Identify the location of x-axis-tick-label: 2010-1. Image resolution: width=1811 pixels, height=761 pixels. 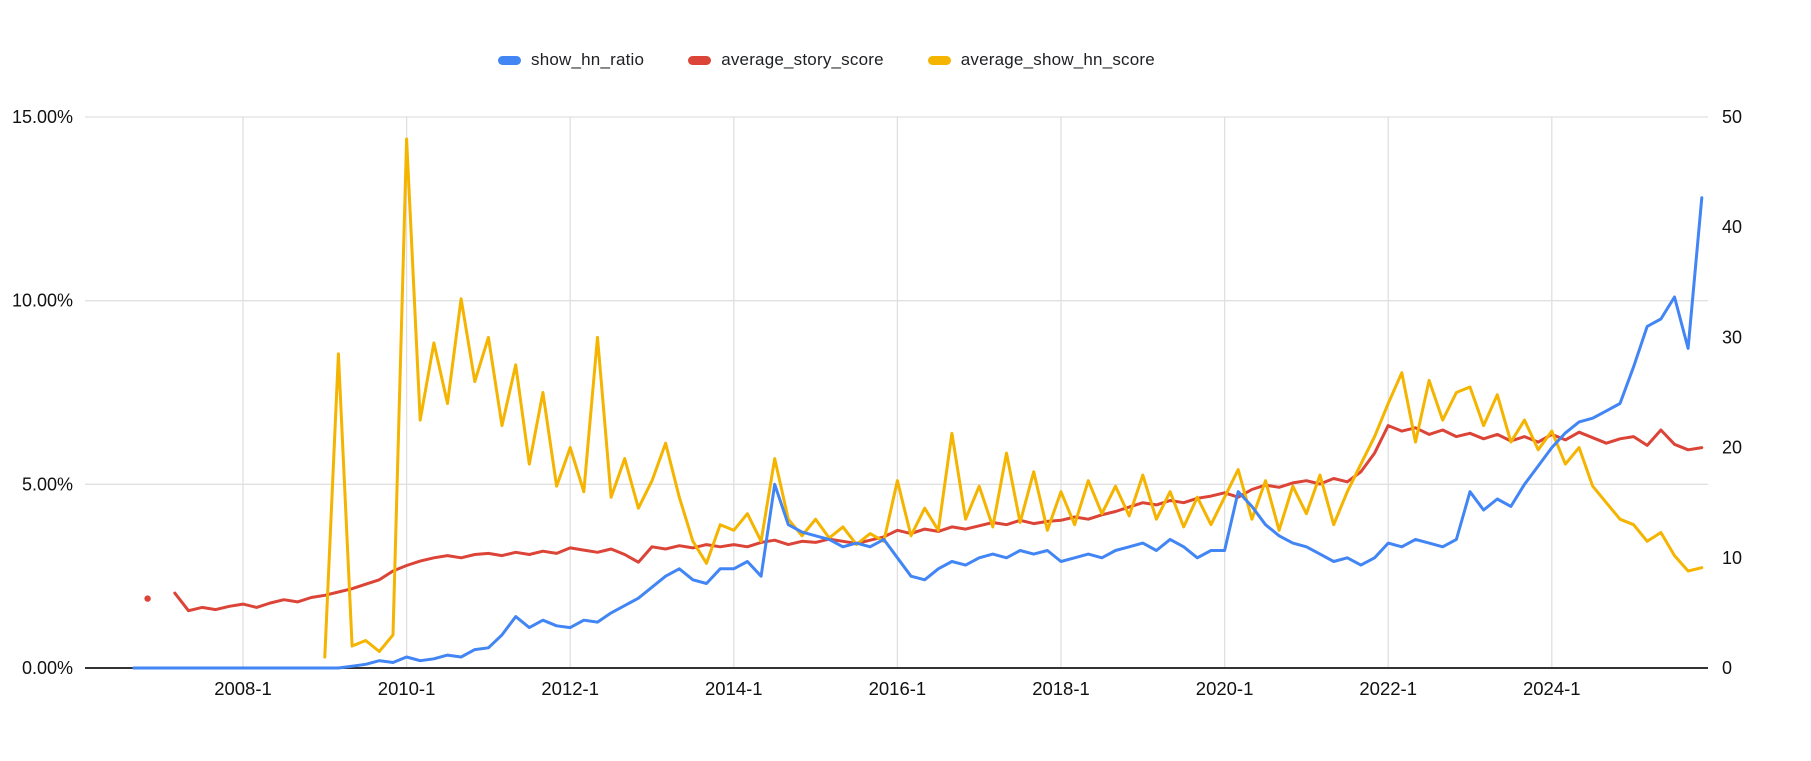
(407, 688).